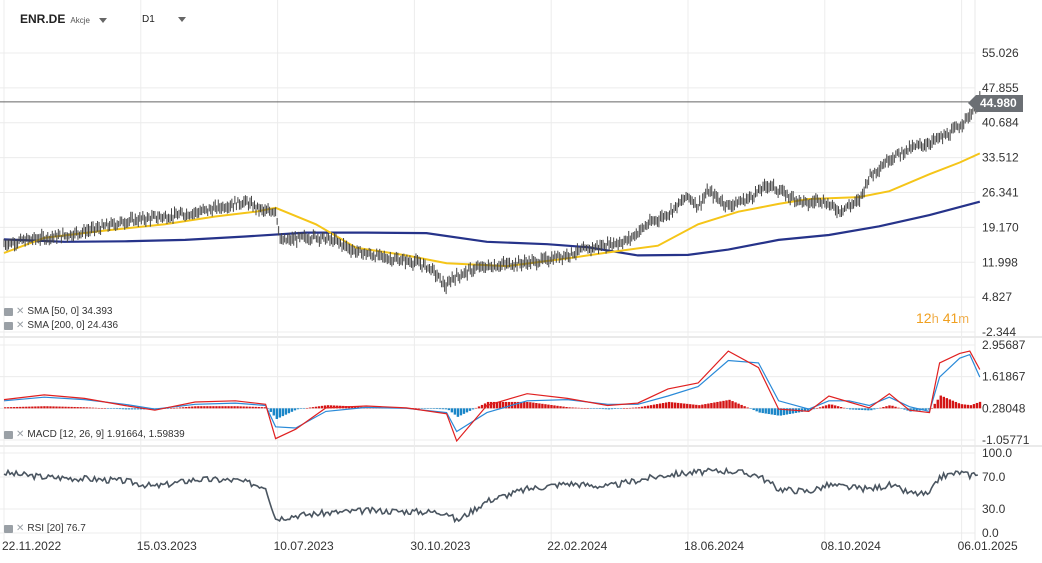 Image resolution: width=1042 pixels, height=563 pixels. Describe the element at coordinates (94, 434) in the screenshot. I see `macd-legend: ✕ MACD [12, 26, 9] 1.91664, 1.59839` at that location.